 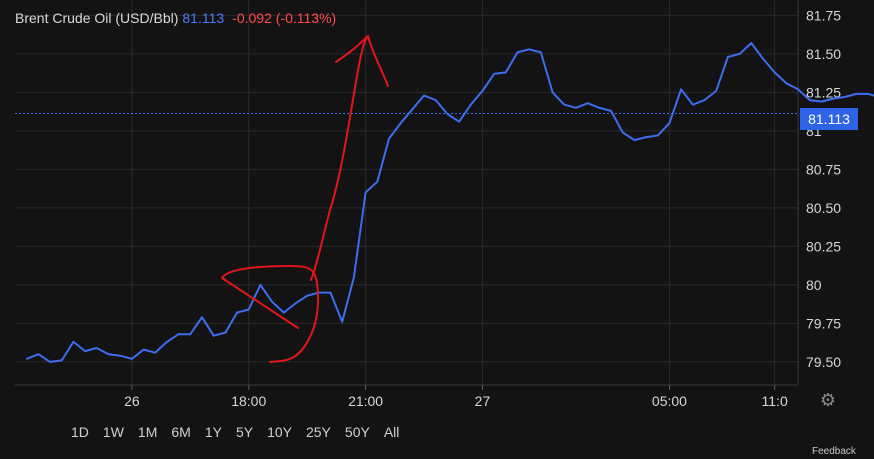 I want to click on x-tick-label: 05:00, so click(x=669, y=401).